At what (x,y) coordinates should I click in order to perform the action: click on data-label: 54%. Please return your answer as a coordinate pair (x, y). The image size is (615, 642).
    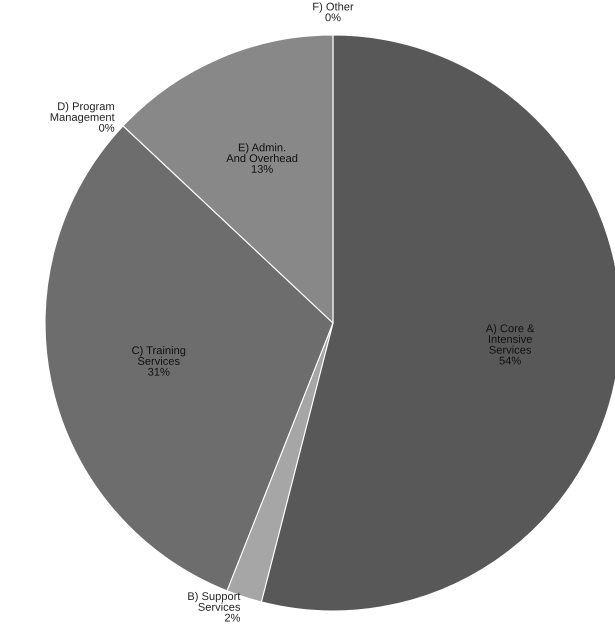
    Looking at the image, I should click on (510, 360).